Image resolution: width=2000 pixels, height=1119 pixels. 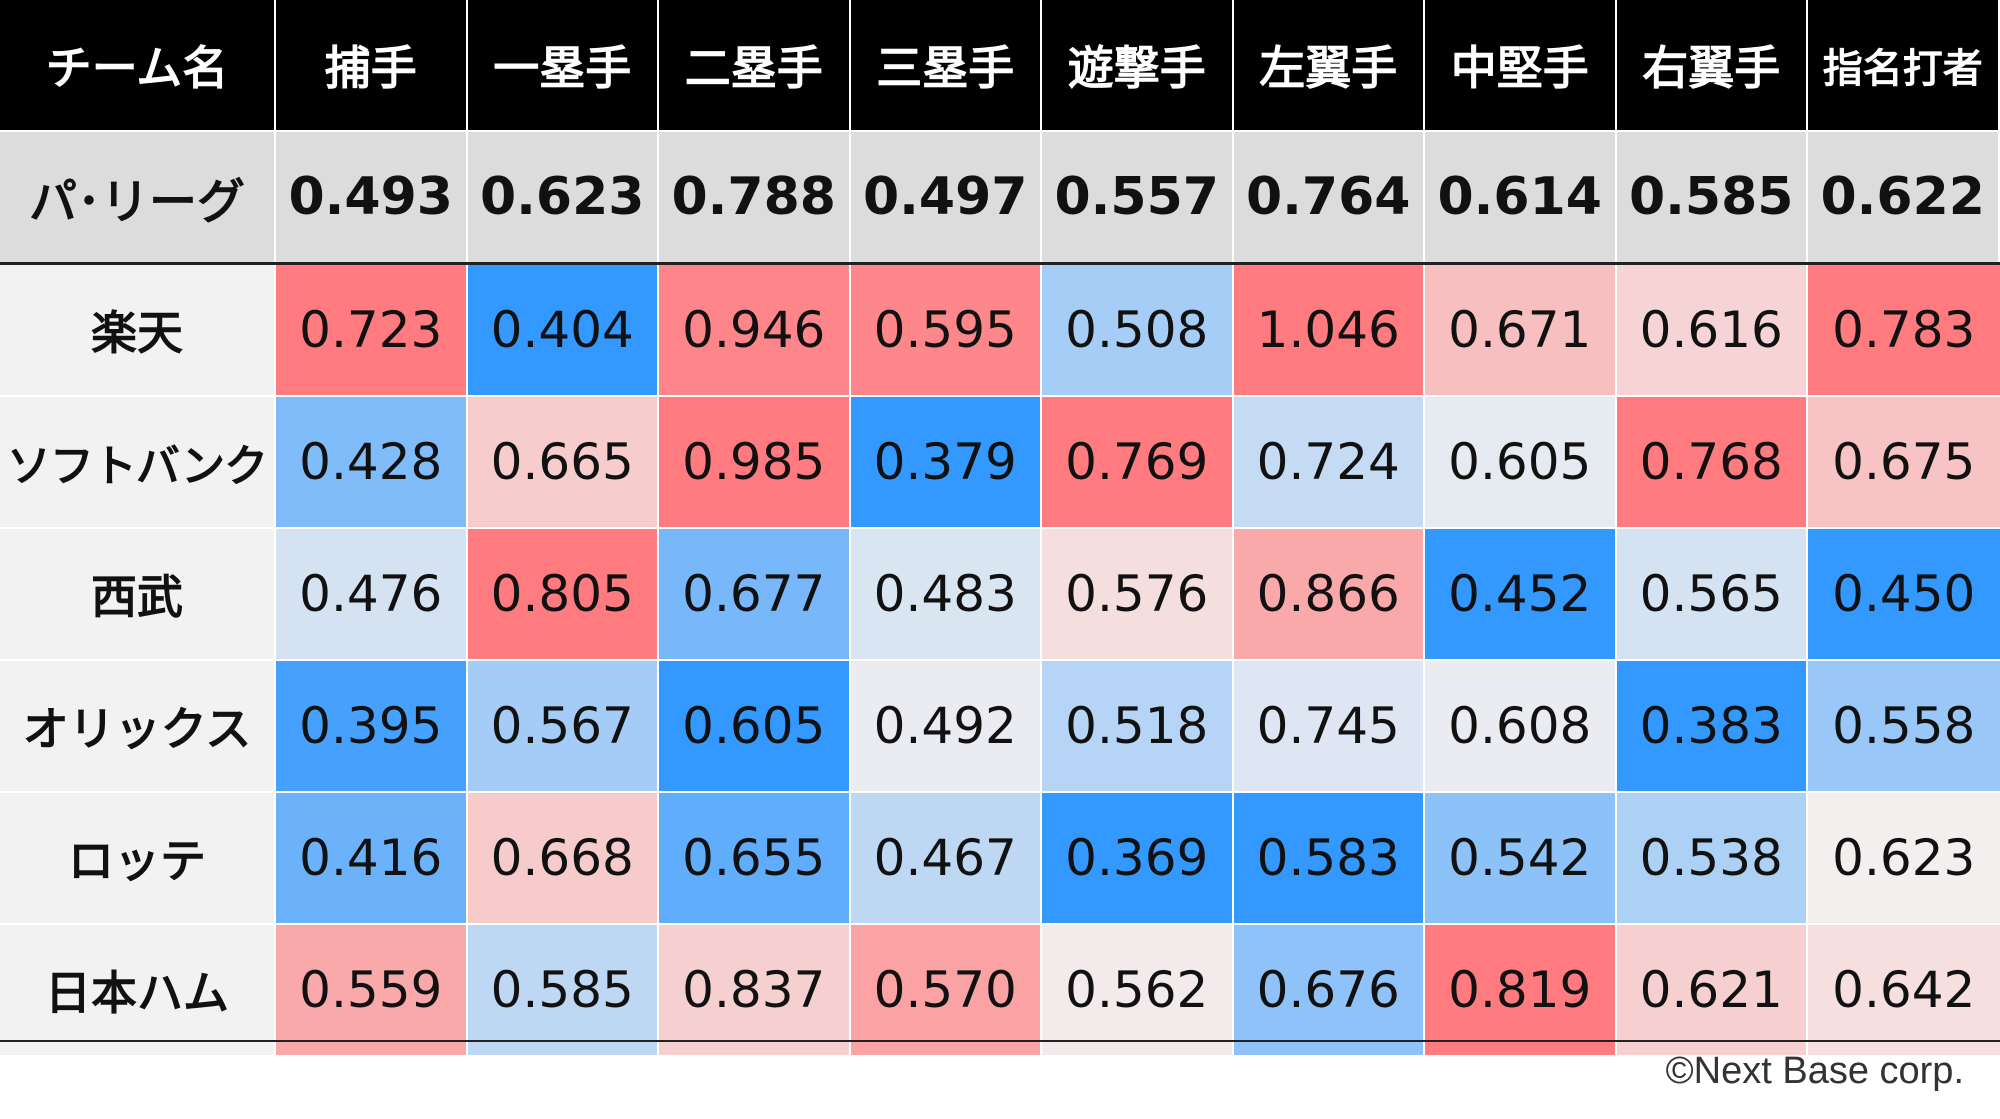 I want to click on bottom-rule, so click(x=1000, y=1041).